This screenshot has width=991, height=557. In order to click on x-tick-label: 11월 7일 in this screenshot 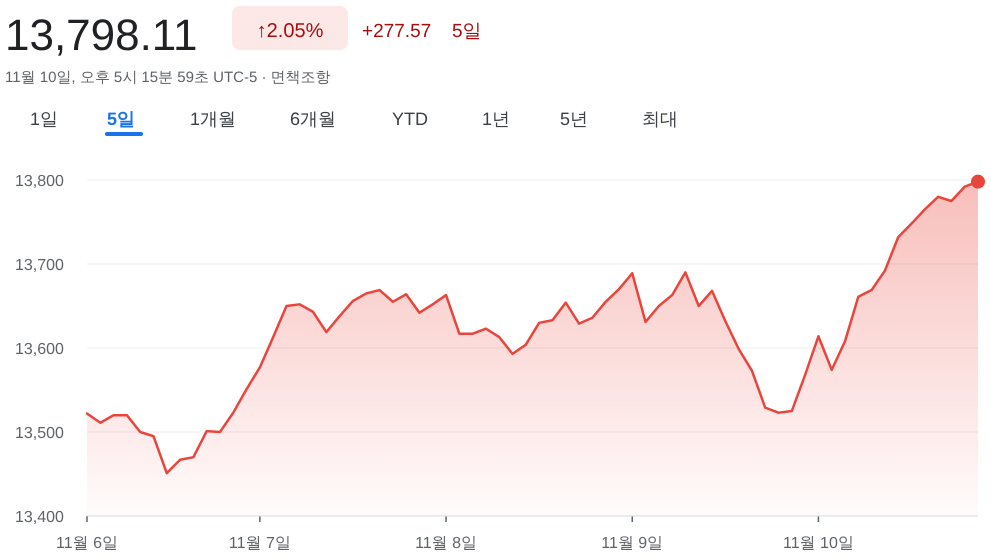, I will do `click(259, 543)`.